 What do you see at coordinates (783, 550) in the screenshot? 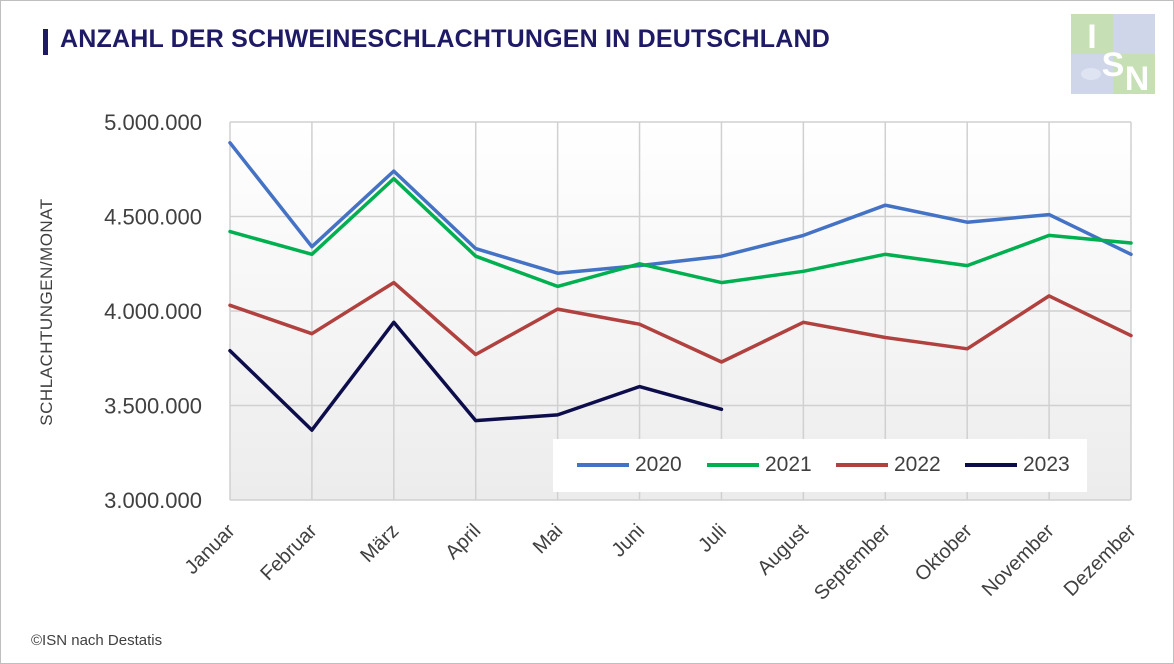
I see `x-tick-label: August` at bounding box center [783, 550].